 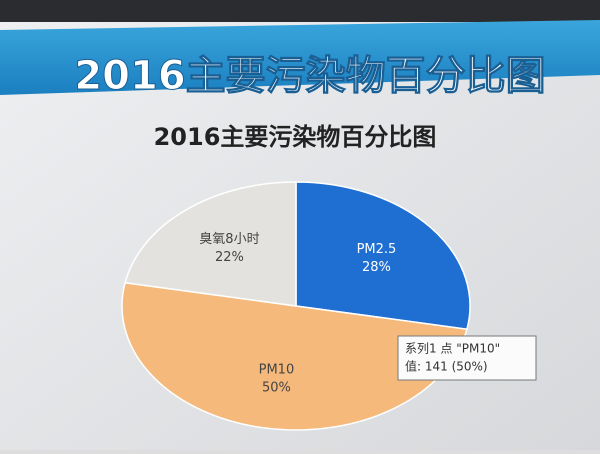 What do you see at coordinates (229, 239) in the screenshot?
I see `slice-label: 臭氧8小时` at bounding box center [229, 239].